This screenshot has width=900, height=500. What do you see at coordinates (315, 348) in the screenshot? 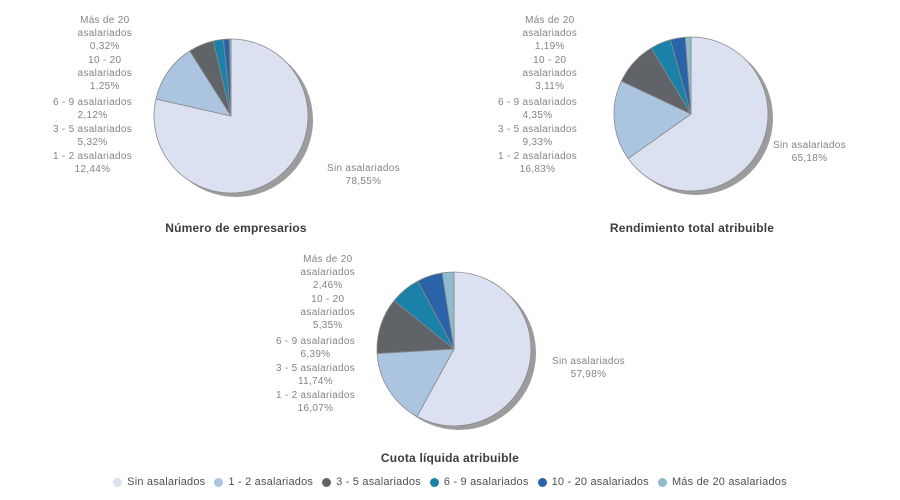
I see `slice-label-6-9-asalariados: 6 - 9 asalariados 6,39%` at bounding box center [315, 348].